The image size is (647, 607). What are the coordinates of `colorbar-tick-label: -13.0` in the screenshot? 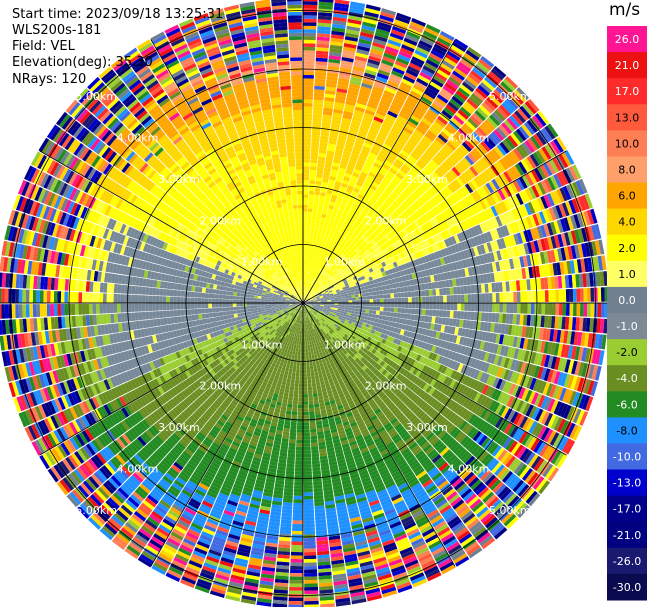 It's located at (627, 483).